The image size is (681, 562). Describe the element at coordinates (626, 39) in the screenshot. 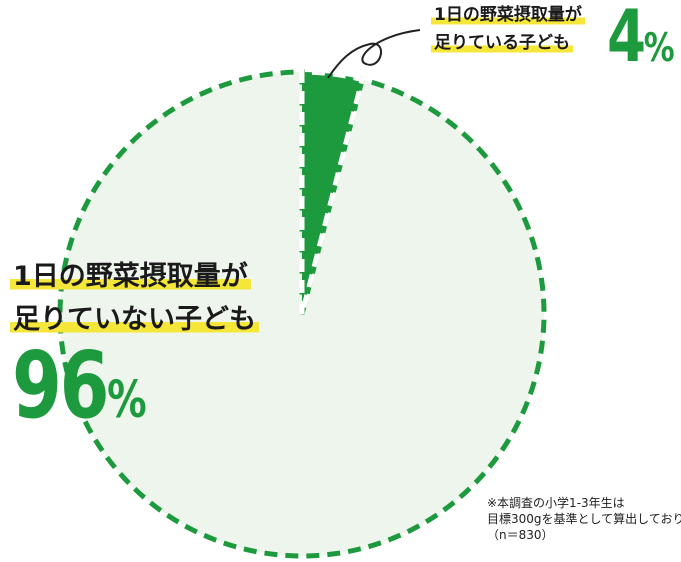

I see `slice-enough-value: 4` at that location.